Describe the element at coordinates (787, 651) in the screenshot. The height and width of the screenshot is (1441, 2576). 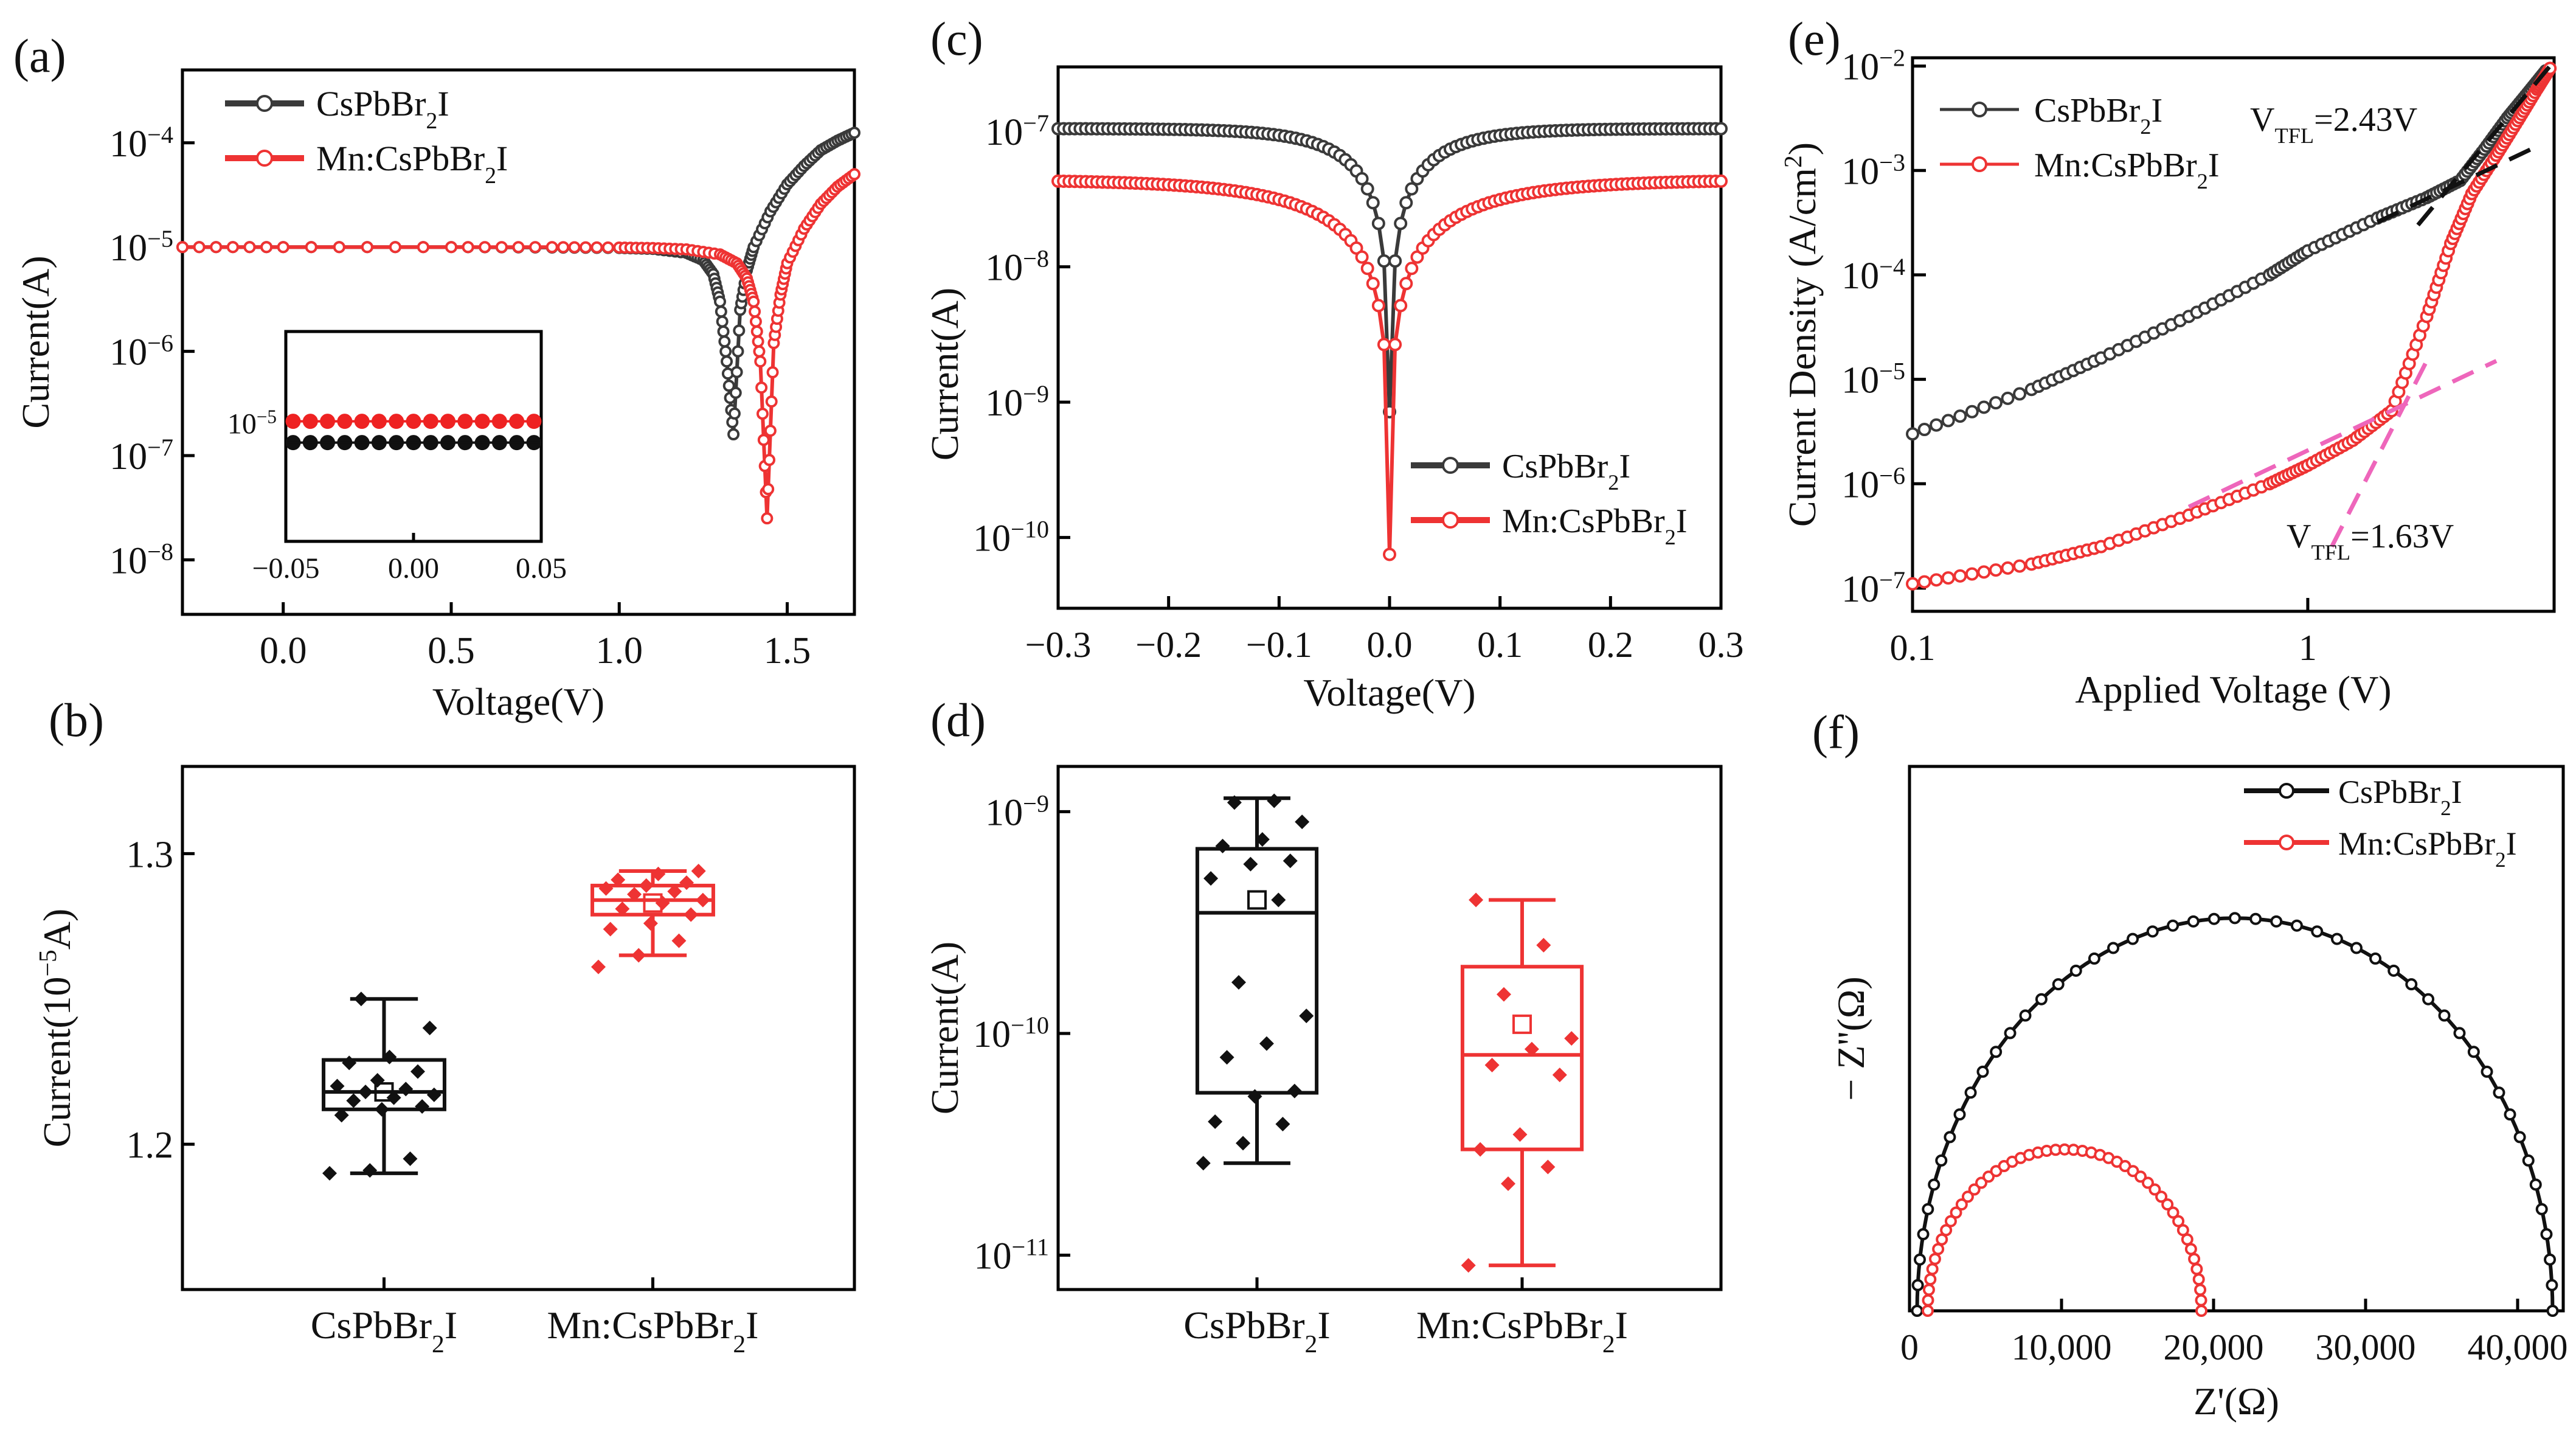
I see `x-tick-label-a: 1.5` at that location.